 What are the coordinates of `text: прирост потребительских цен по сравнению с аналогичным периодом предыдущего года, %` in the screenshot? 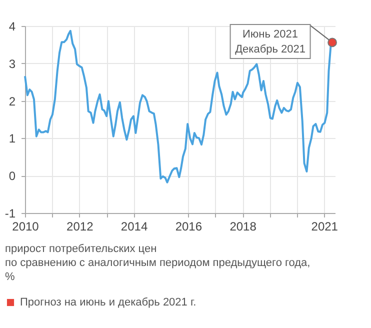 It's located at (157, 263).